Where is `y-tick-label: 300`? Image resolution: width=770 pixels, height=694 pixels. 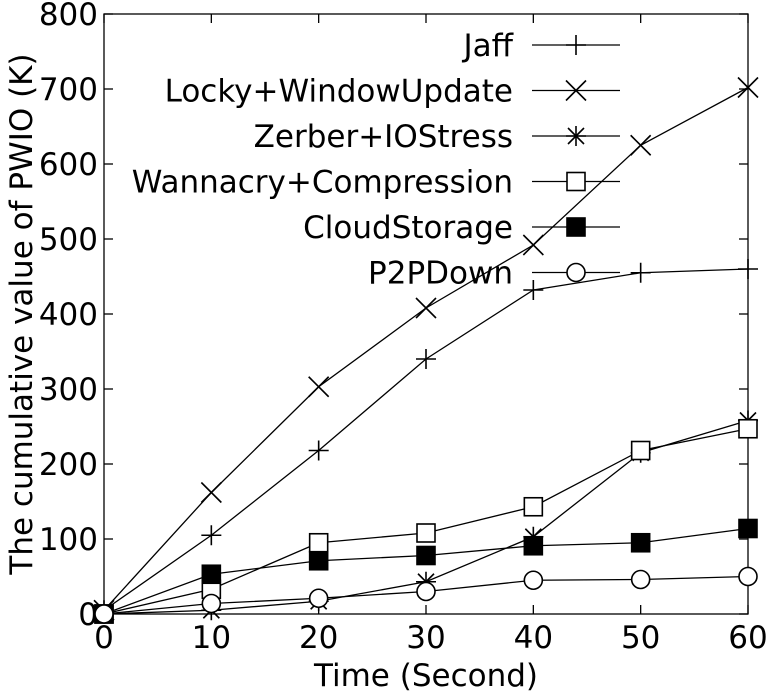 y-tick-label: 300 is located at coordinates (68, 390).